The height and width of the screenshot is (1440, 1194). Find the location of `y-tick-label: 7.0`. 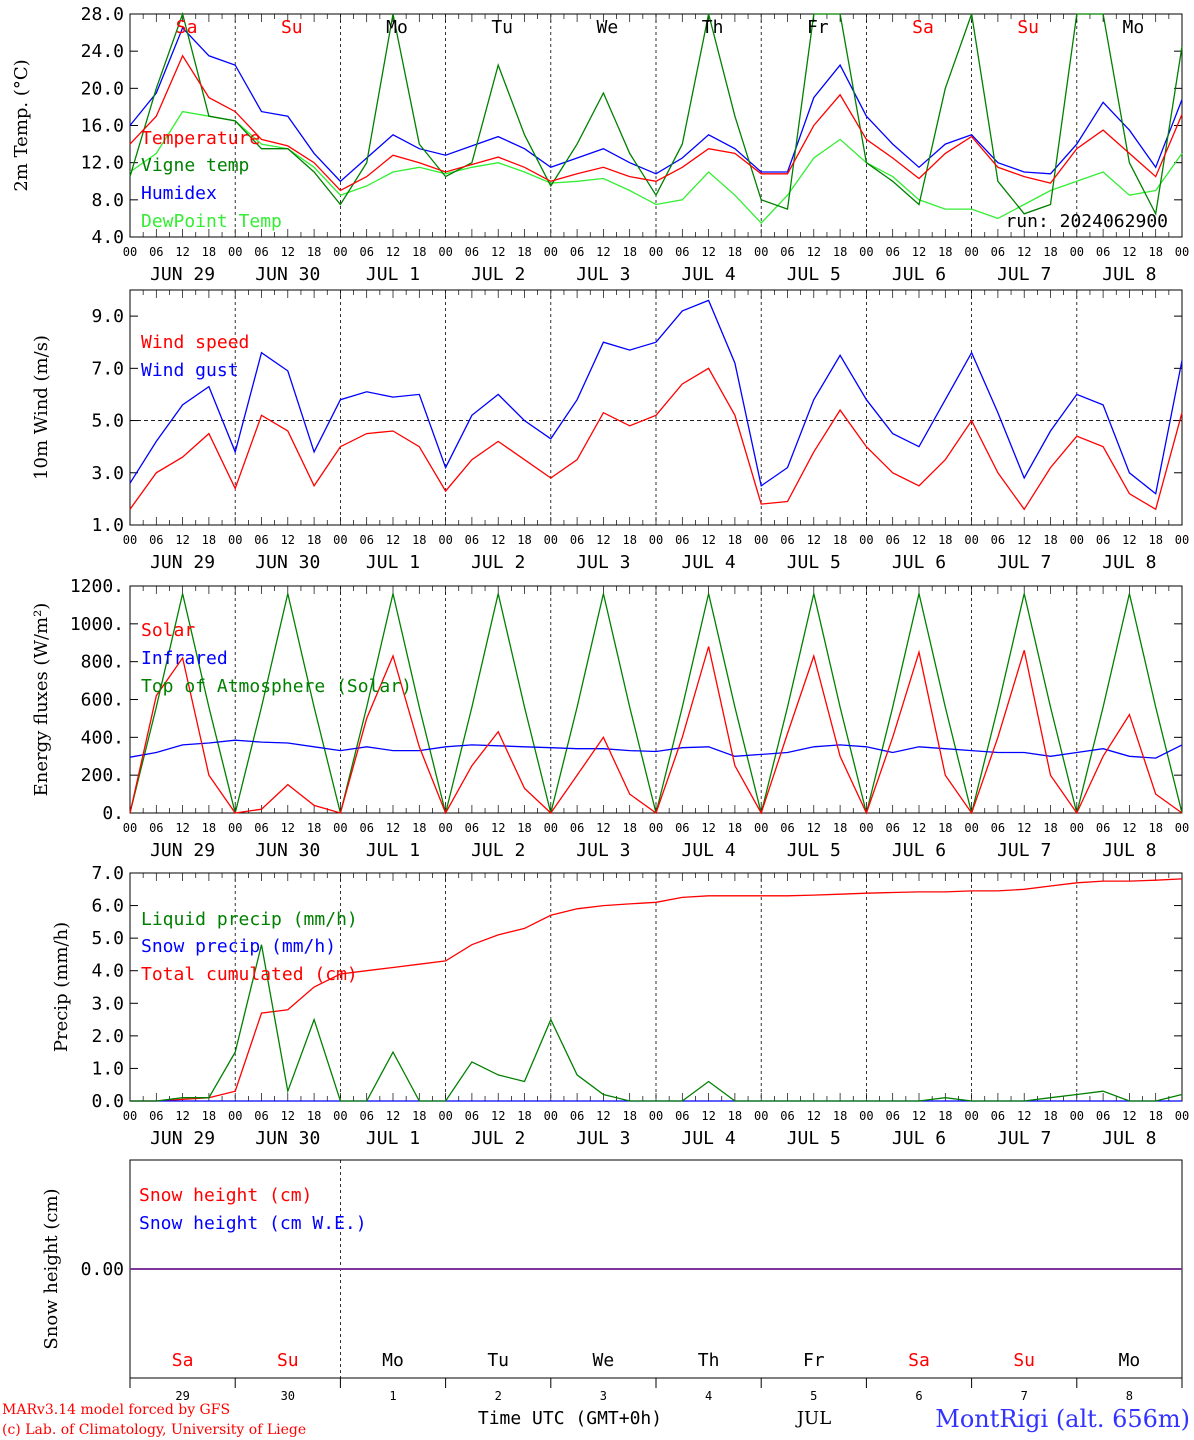

y-tick-label: 7.0 is located at coordinates (107, 873).